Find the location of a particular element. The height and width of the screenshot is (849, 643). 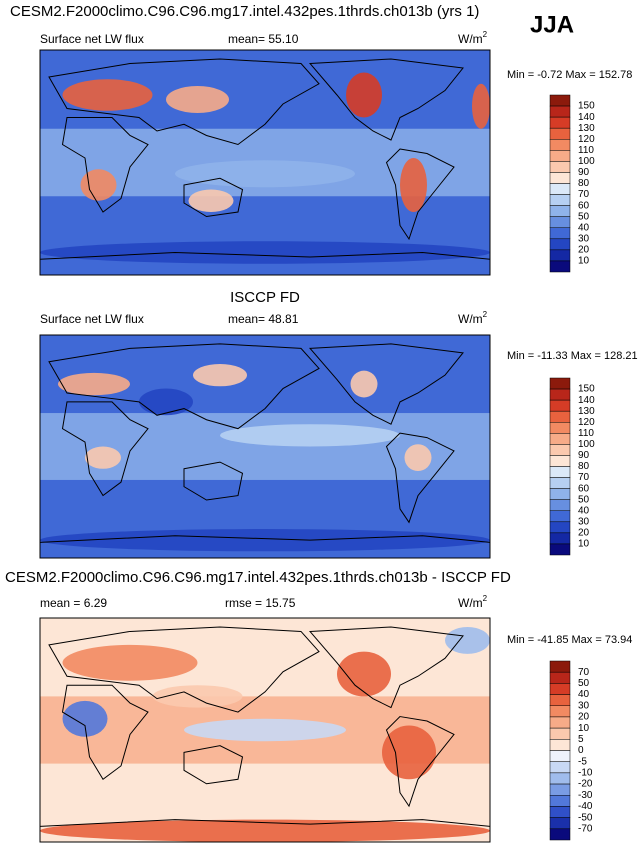

left-label: mean = 6.29 is located at coordinates (73, 603).